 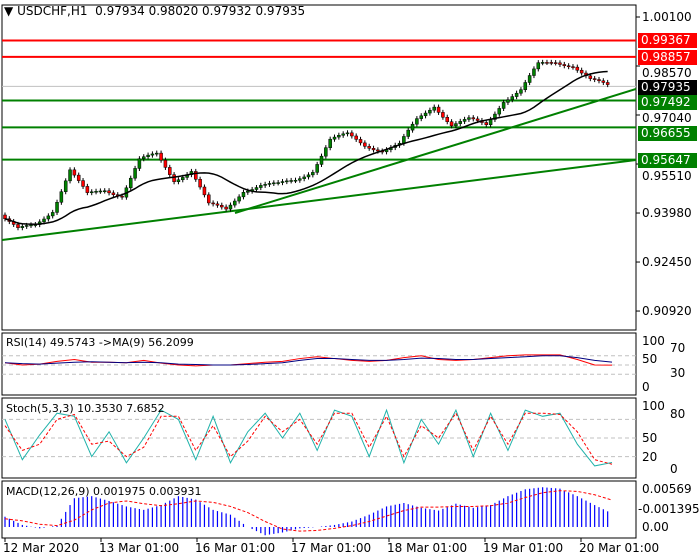 What do you see at coordinates (52, 11) in the screenshot?
I see `symbol-label: USDCHF,H1` at bounding box center [52, 11].